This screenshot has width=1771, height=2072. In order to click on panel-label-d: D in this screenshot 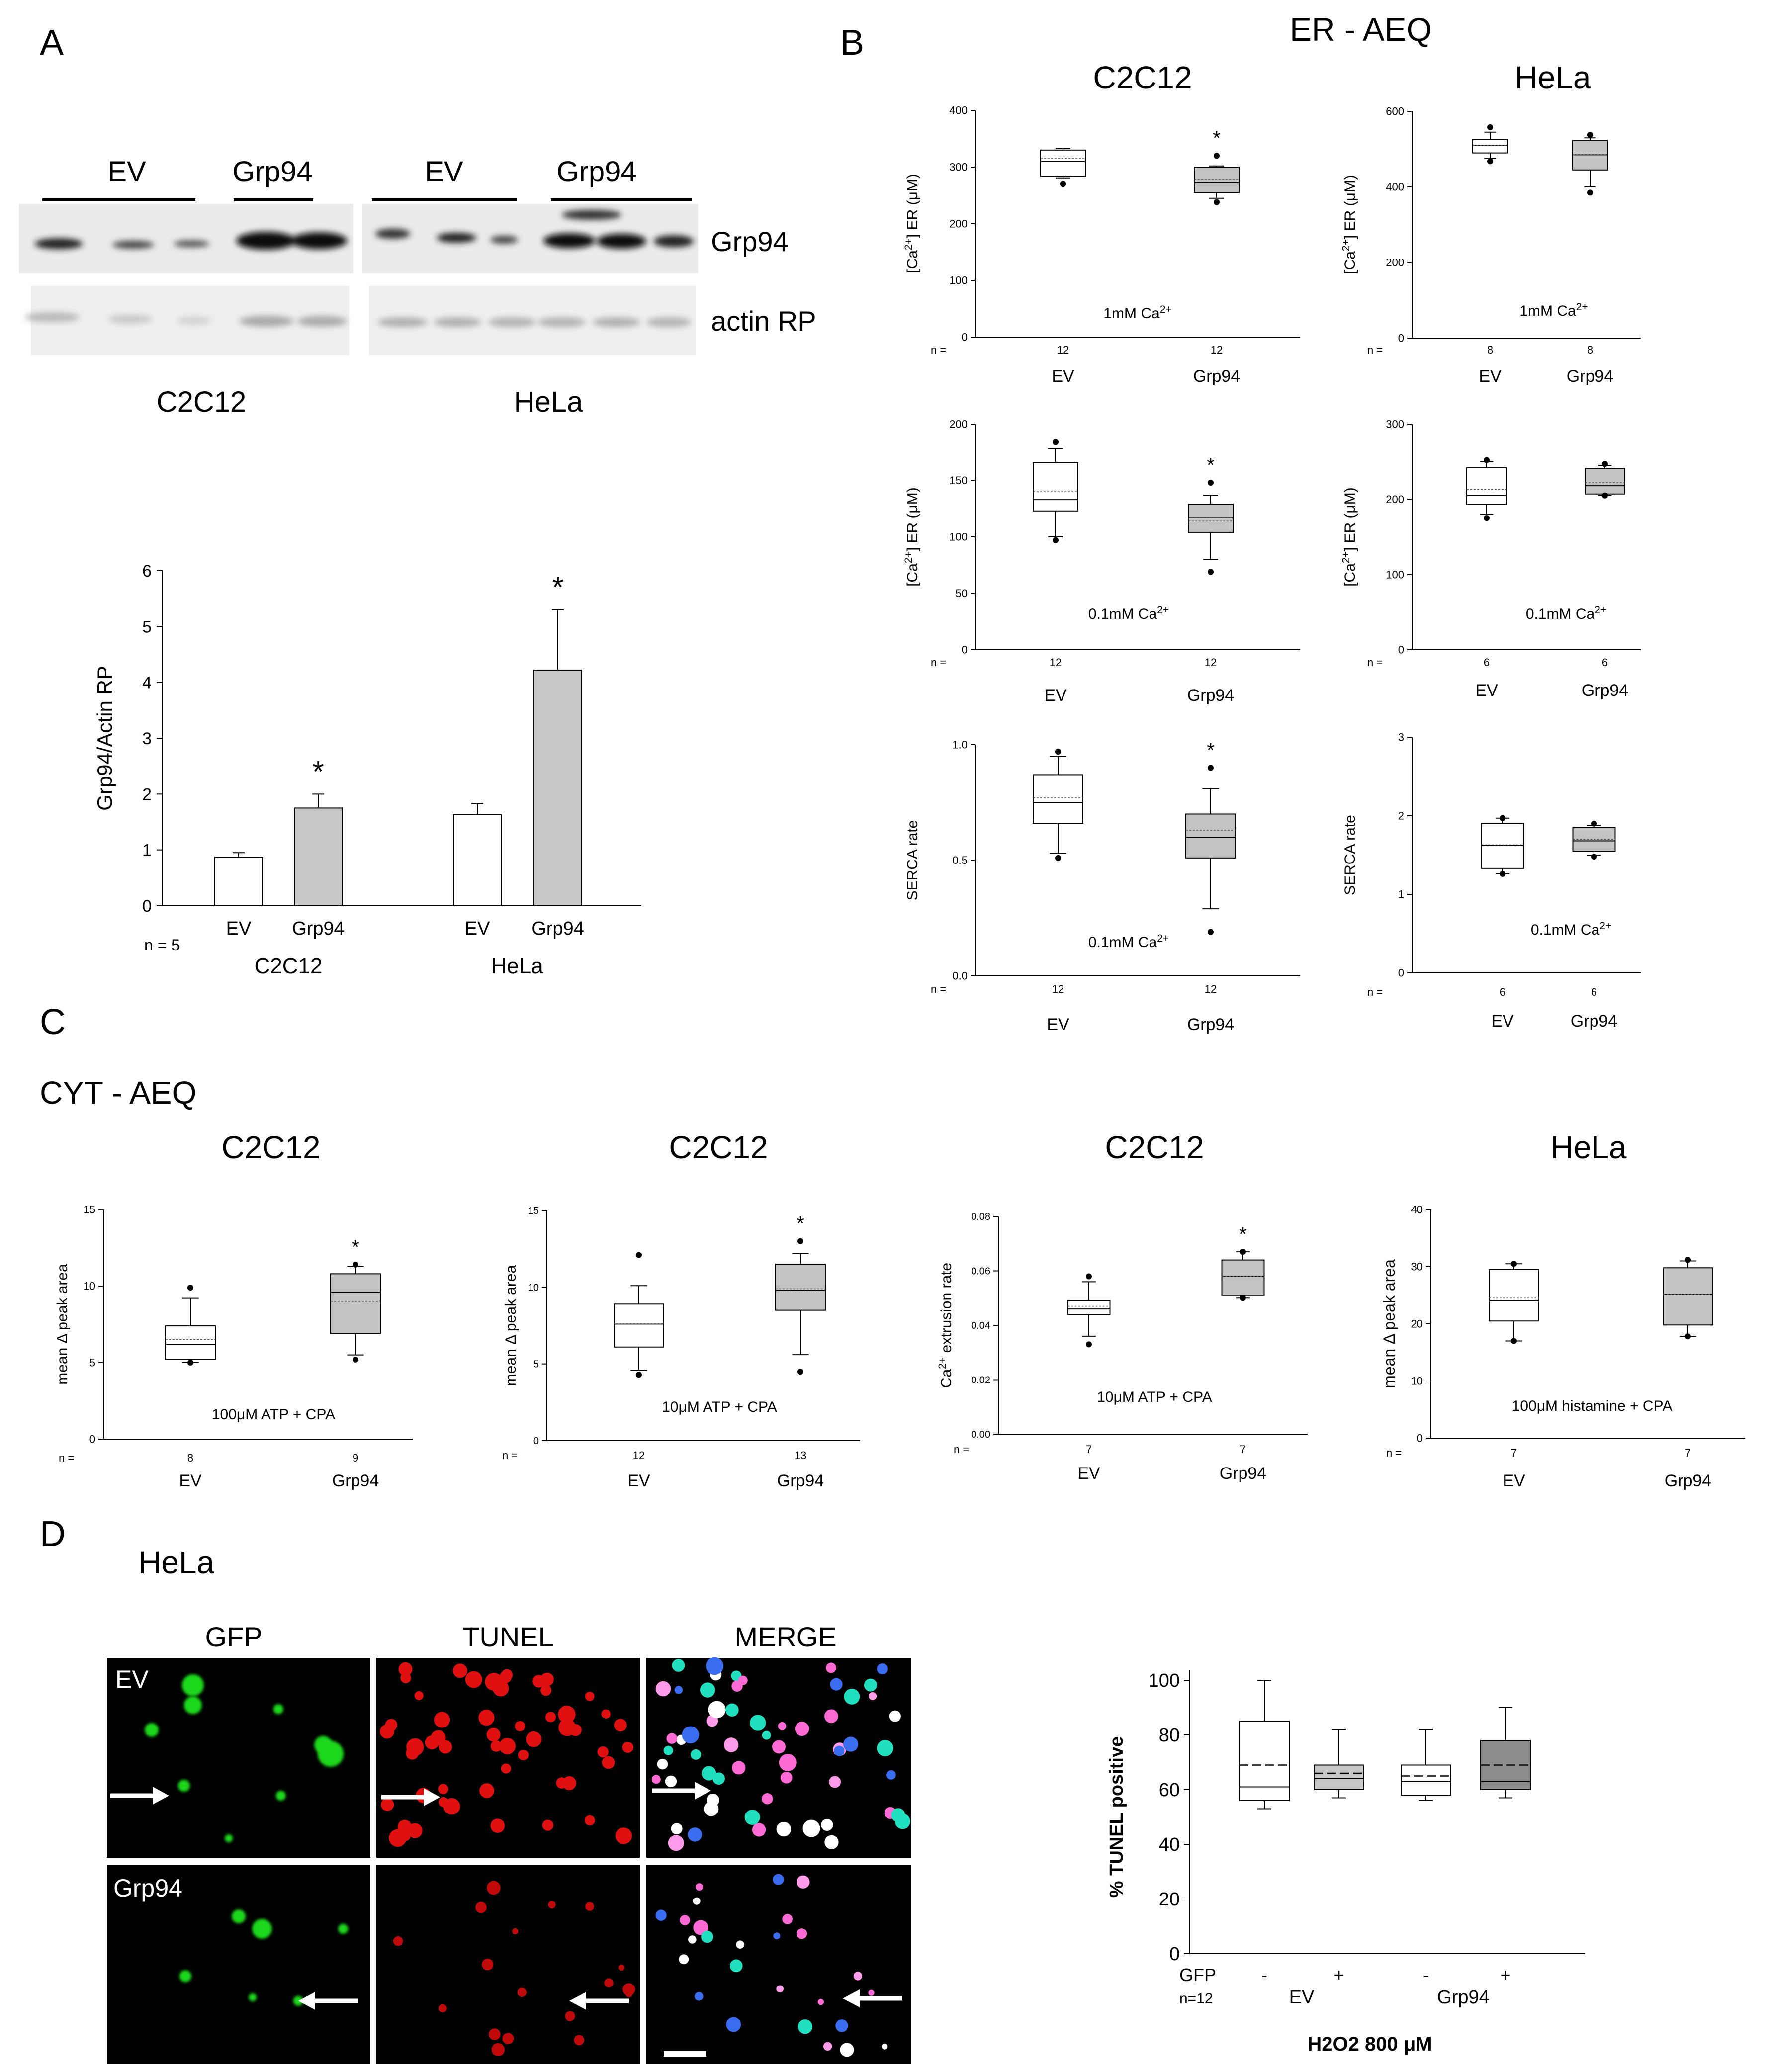, I will do `click(53, 1534)`.